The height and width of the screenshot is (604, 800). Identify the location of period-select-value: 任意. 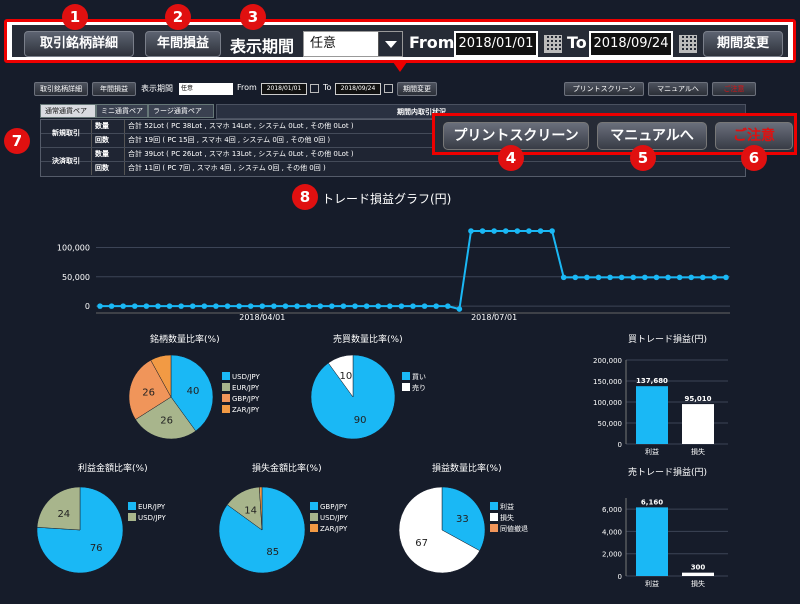
(187, 88).